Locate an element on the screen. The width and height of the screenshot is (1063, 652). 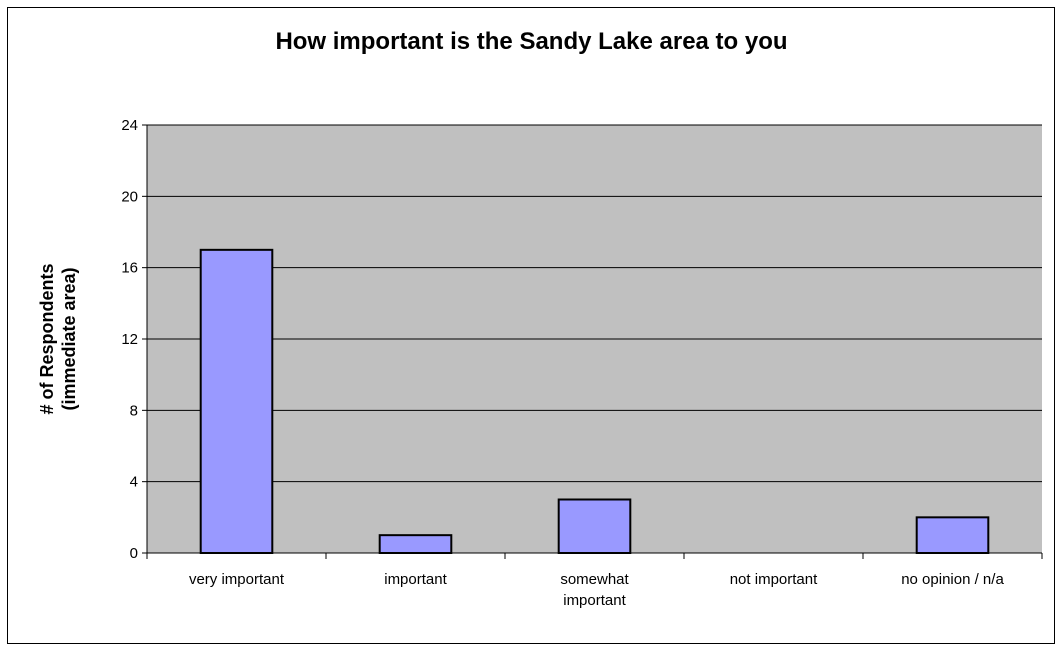
y-tick-label: 0 is located at coordinates (134, 553).